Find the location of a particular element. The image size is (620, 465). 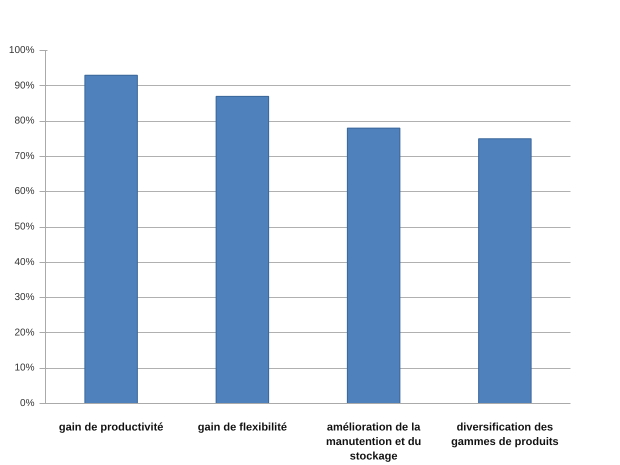

x-tick-label: amélioration de la manutention et du stockage is located at coordinates (374, 442).